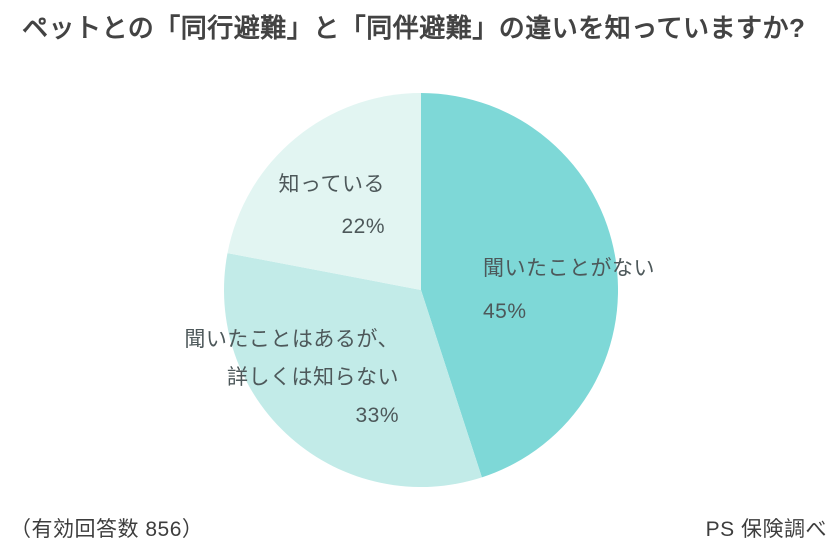 The height and width of the screenshot is (556, 837). I want to click on slice-percent: 33%, so click(377, 415).